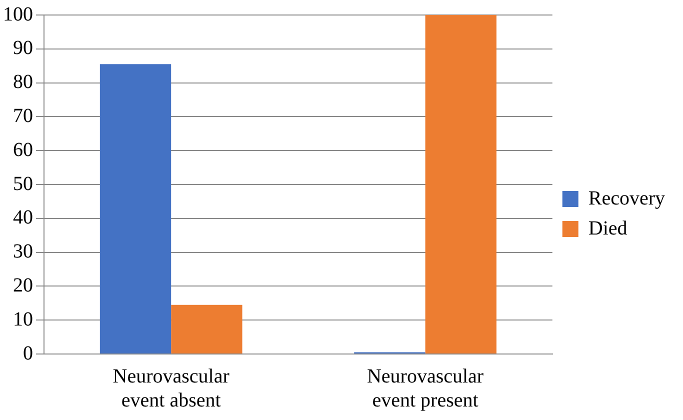 The image size is (683, 420). Describe the element at coordinates (23, 115) in the screenshot. I see `y-tick-label: 70` at that location.